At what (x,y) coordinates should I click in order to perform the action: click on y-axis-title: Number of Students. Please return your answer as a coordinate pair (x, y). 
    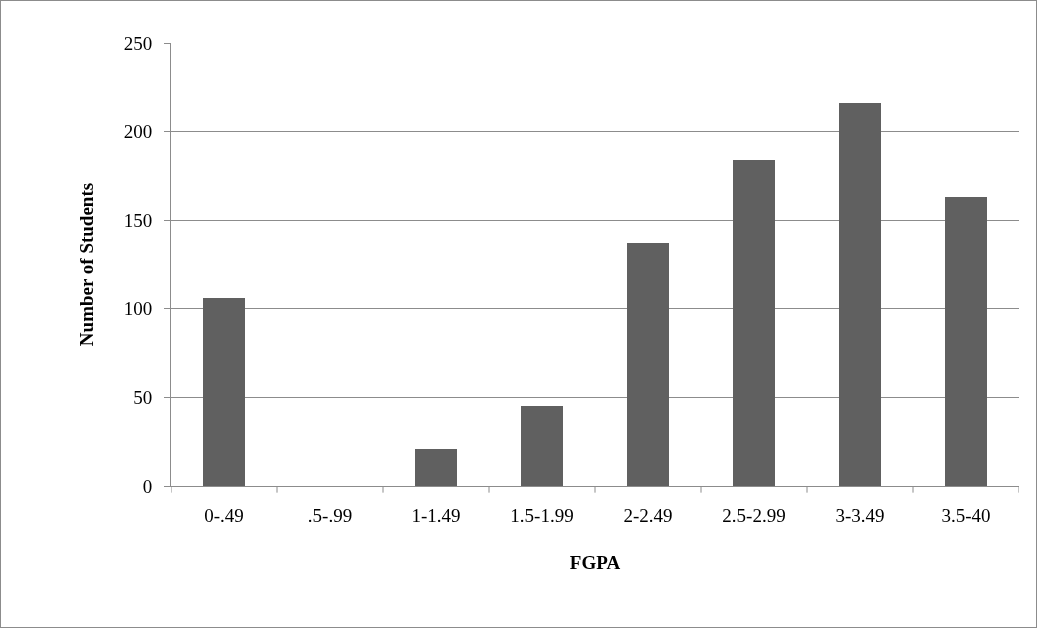
    Looking at the image, I should click on (86, 264).